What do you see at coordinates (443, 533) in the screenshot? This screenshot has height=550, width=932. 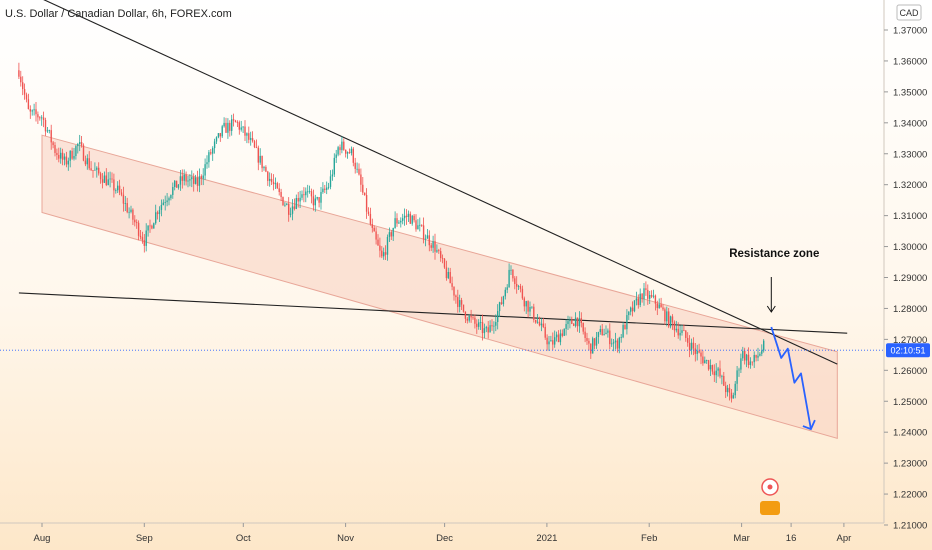 I see `time-axis: Aug Sep Oct Nov Dec 2021 Feb Mar 16 Apr` at bounding box center [443, 533].